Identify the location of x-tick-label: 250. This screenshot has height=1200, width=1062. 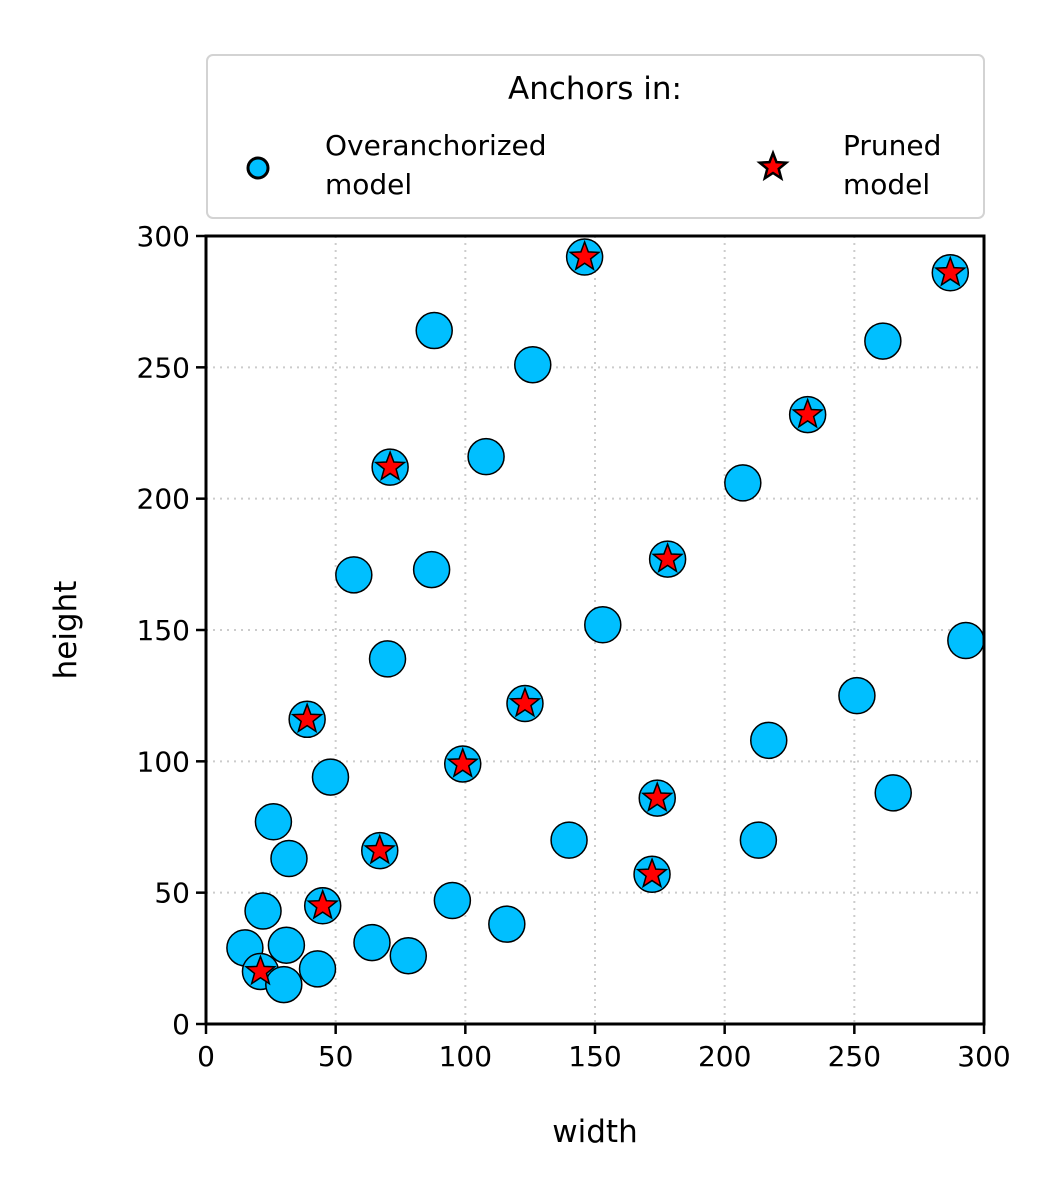
(854, 1056).